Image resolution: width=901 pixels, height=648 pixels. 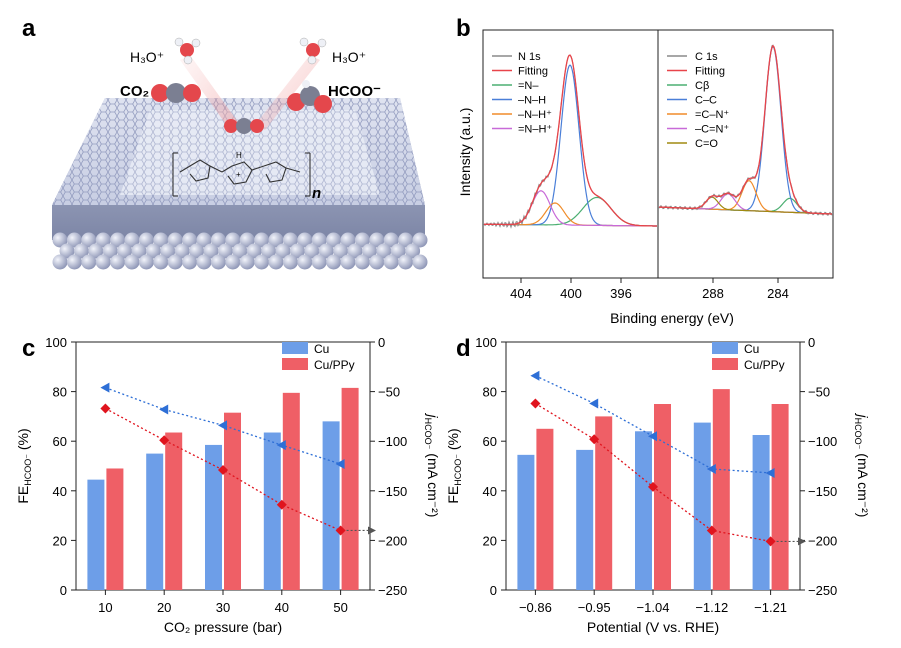 I want to click on n1s-component-nh-plus, so click(x=570, y=214).